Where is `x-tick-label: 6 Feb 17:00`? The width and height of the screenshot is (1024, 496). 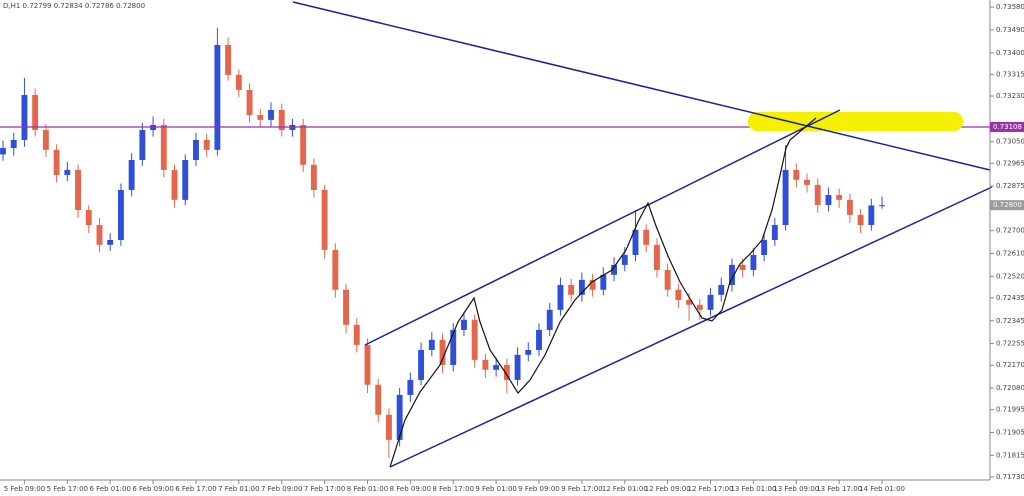 x-tick-label: 6 Feb 17:00 is located at coordinates (195, 489).